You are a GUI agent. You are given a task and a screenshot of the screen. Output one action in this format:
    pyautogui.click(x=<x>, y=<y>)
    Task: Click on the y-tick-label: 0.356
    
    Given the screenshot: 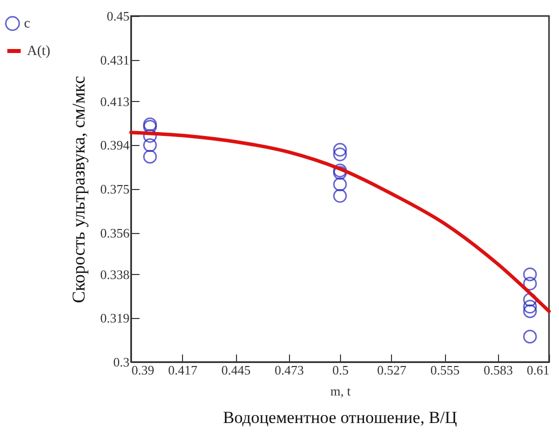 What is the action you would take?
    pyautogui.click(x=115, y=232)
    